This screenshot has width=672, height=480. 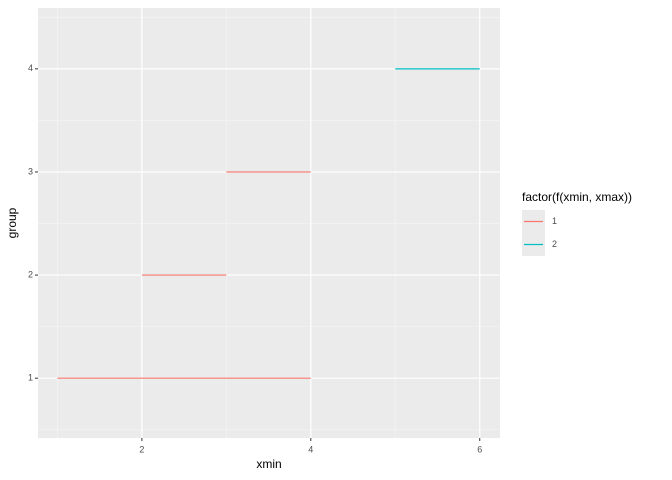 What do you see at coordinates (30, 68) in the screenshot?
I see `y-tick-label: 4` at bounding box center [30, 68].